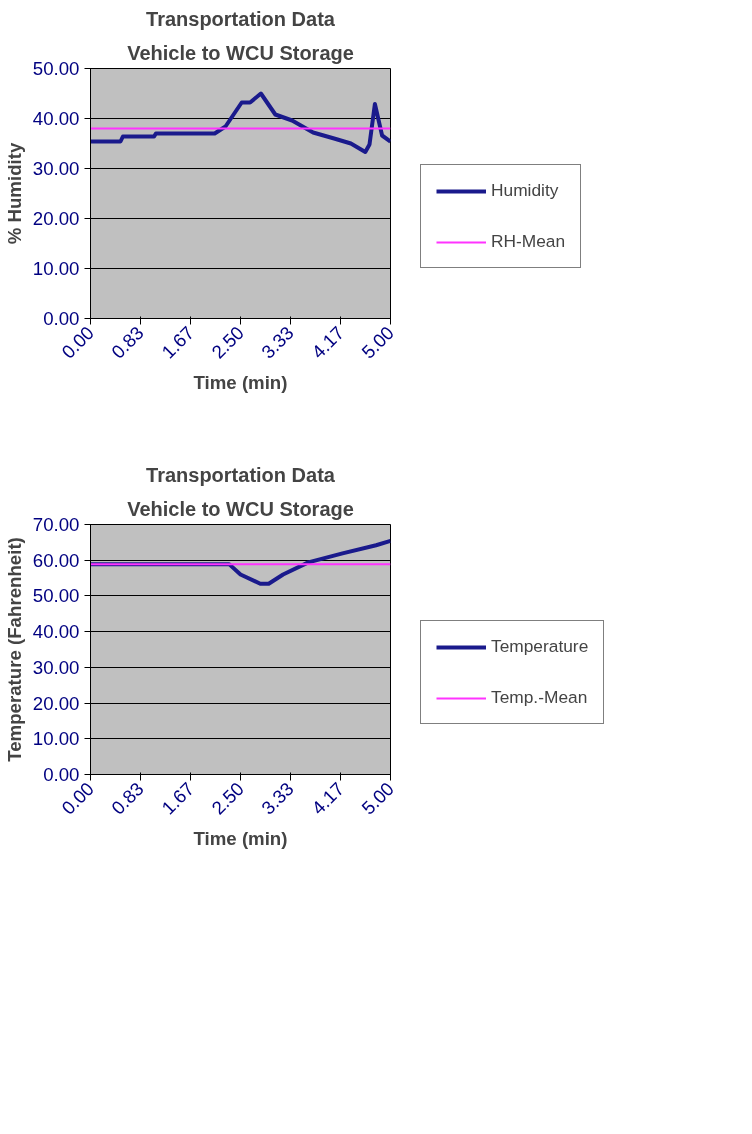 The image size is (752, 1134). Describe the element at coordinates (14, 193) in the screenshot. I see `y-axis-title: % Humidity` at that location.